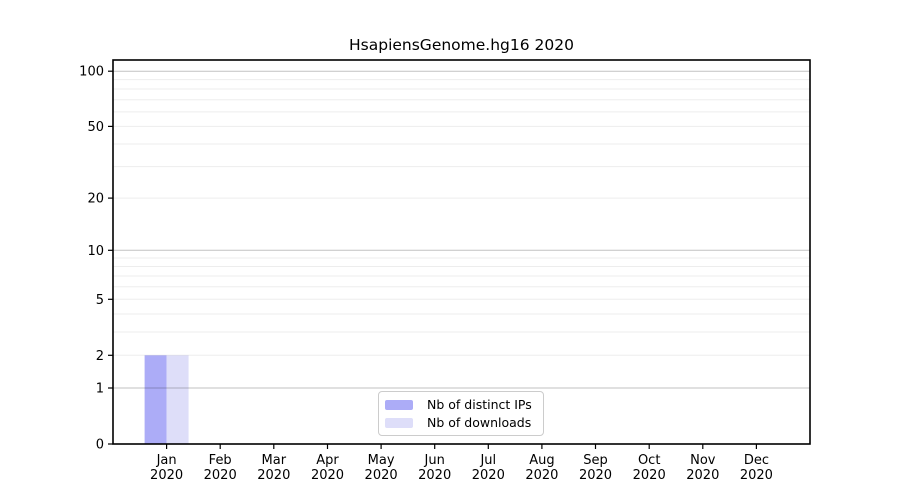 This screenshot has width=900, height=500. What do you see at coordinates (327, 460) in the screenshot?
I see `x-tick-label-month: Apr` at bounding box center [327, 460].